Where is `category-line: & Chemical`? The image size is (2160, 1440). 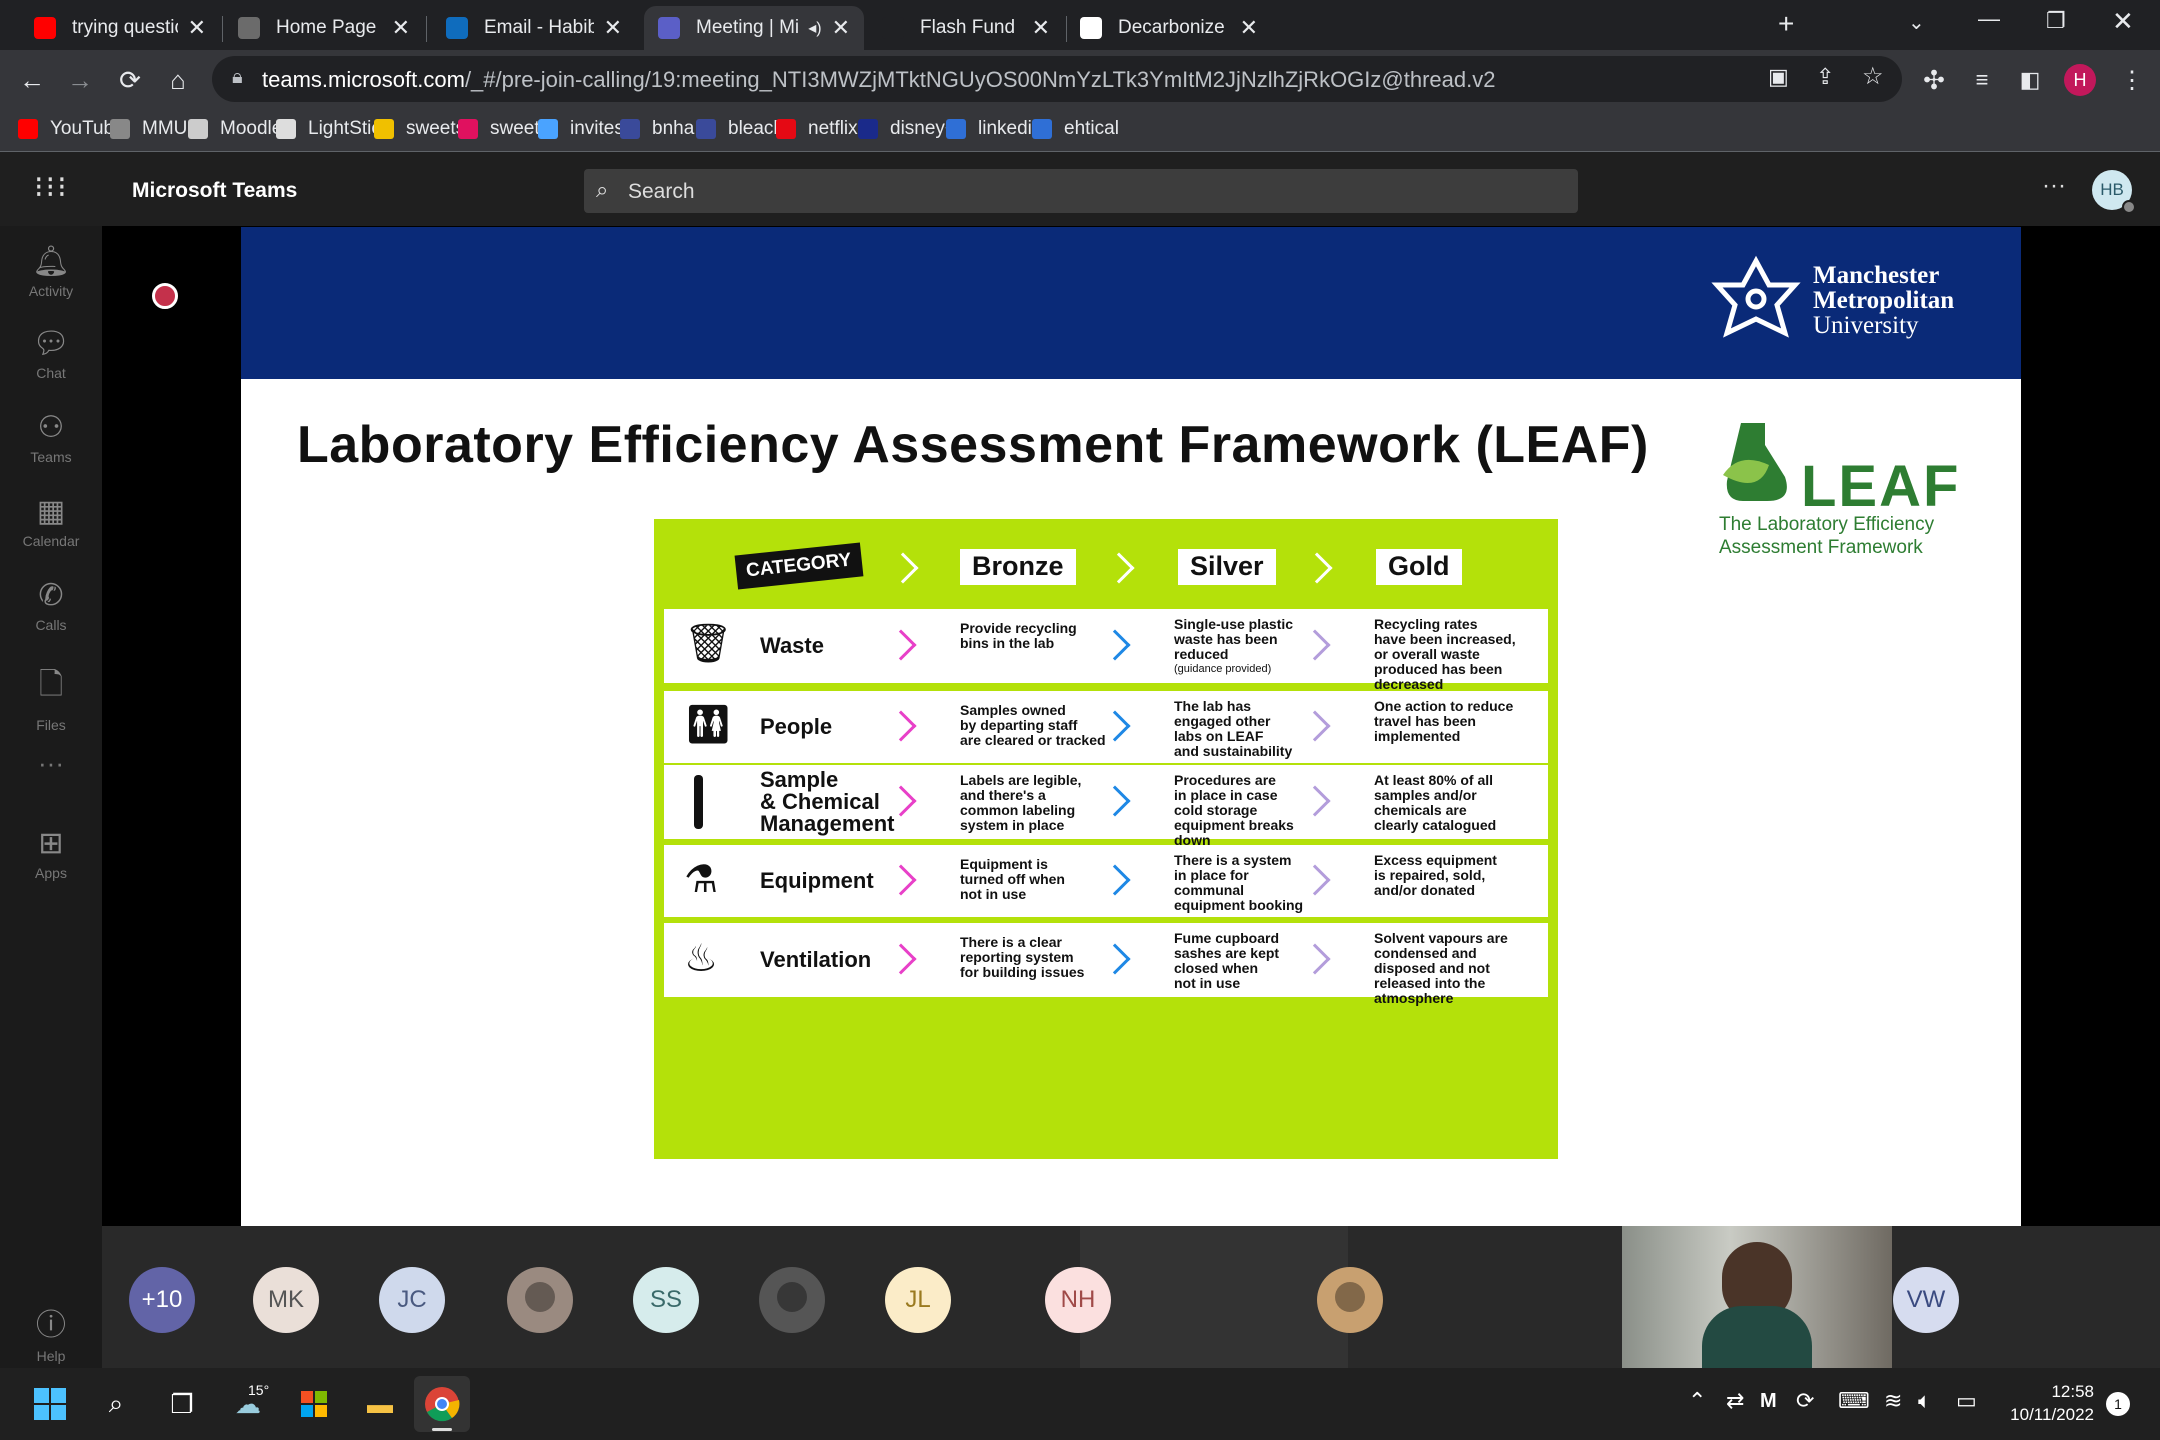 category-line: & Chemical is located at coordinates (820, 801).